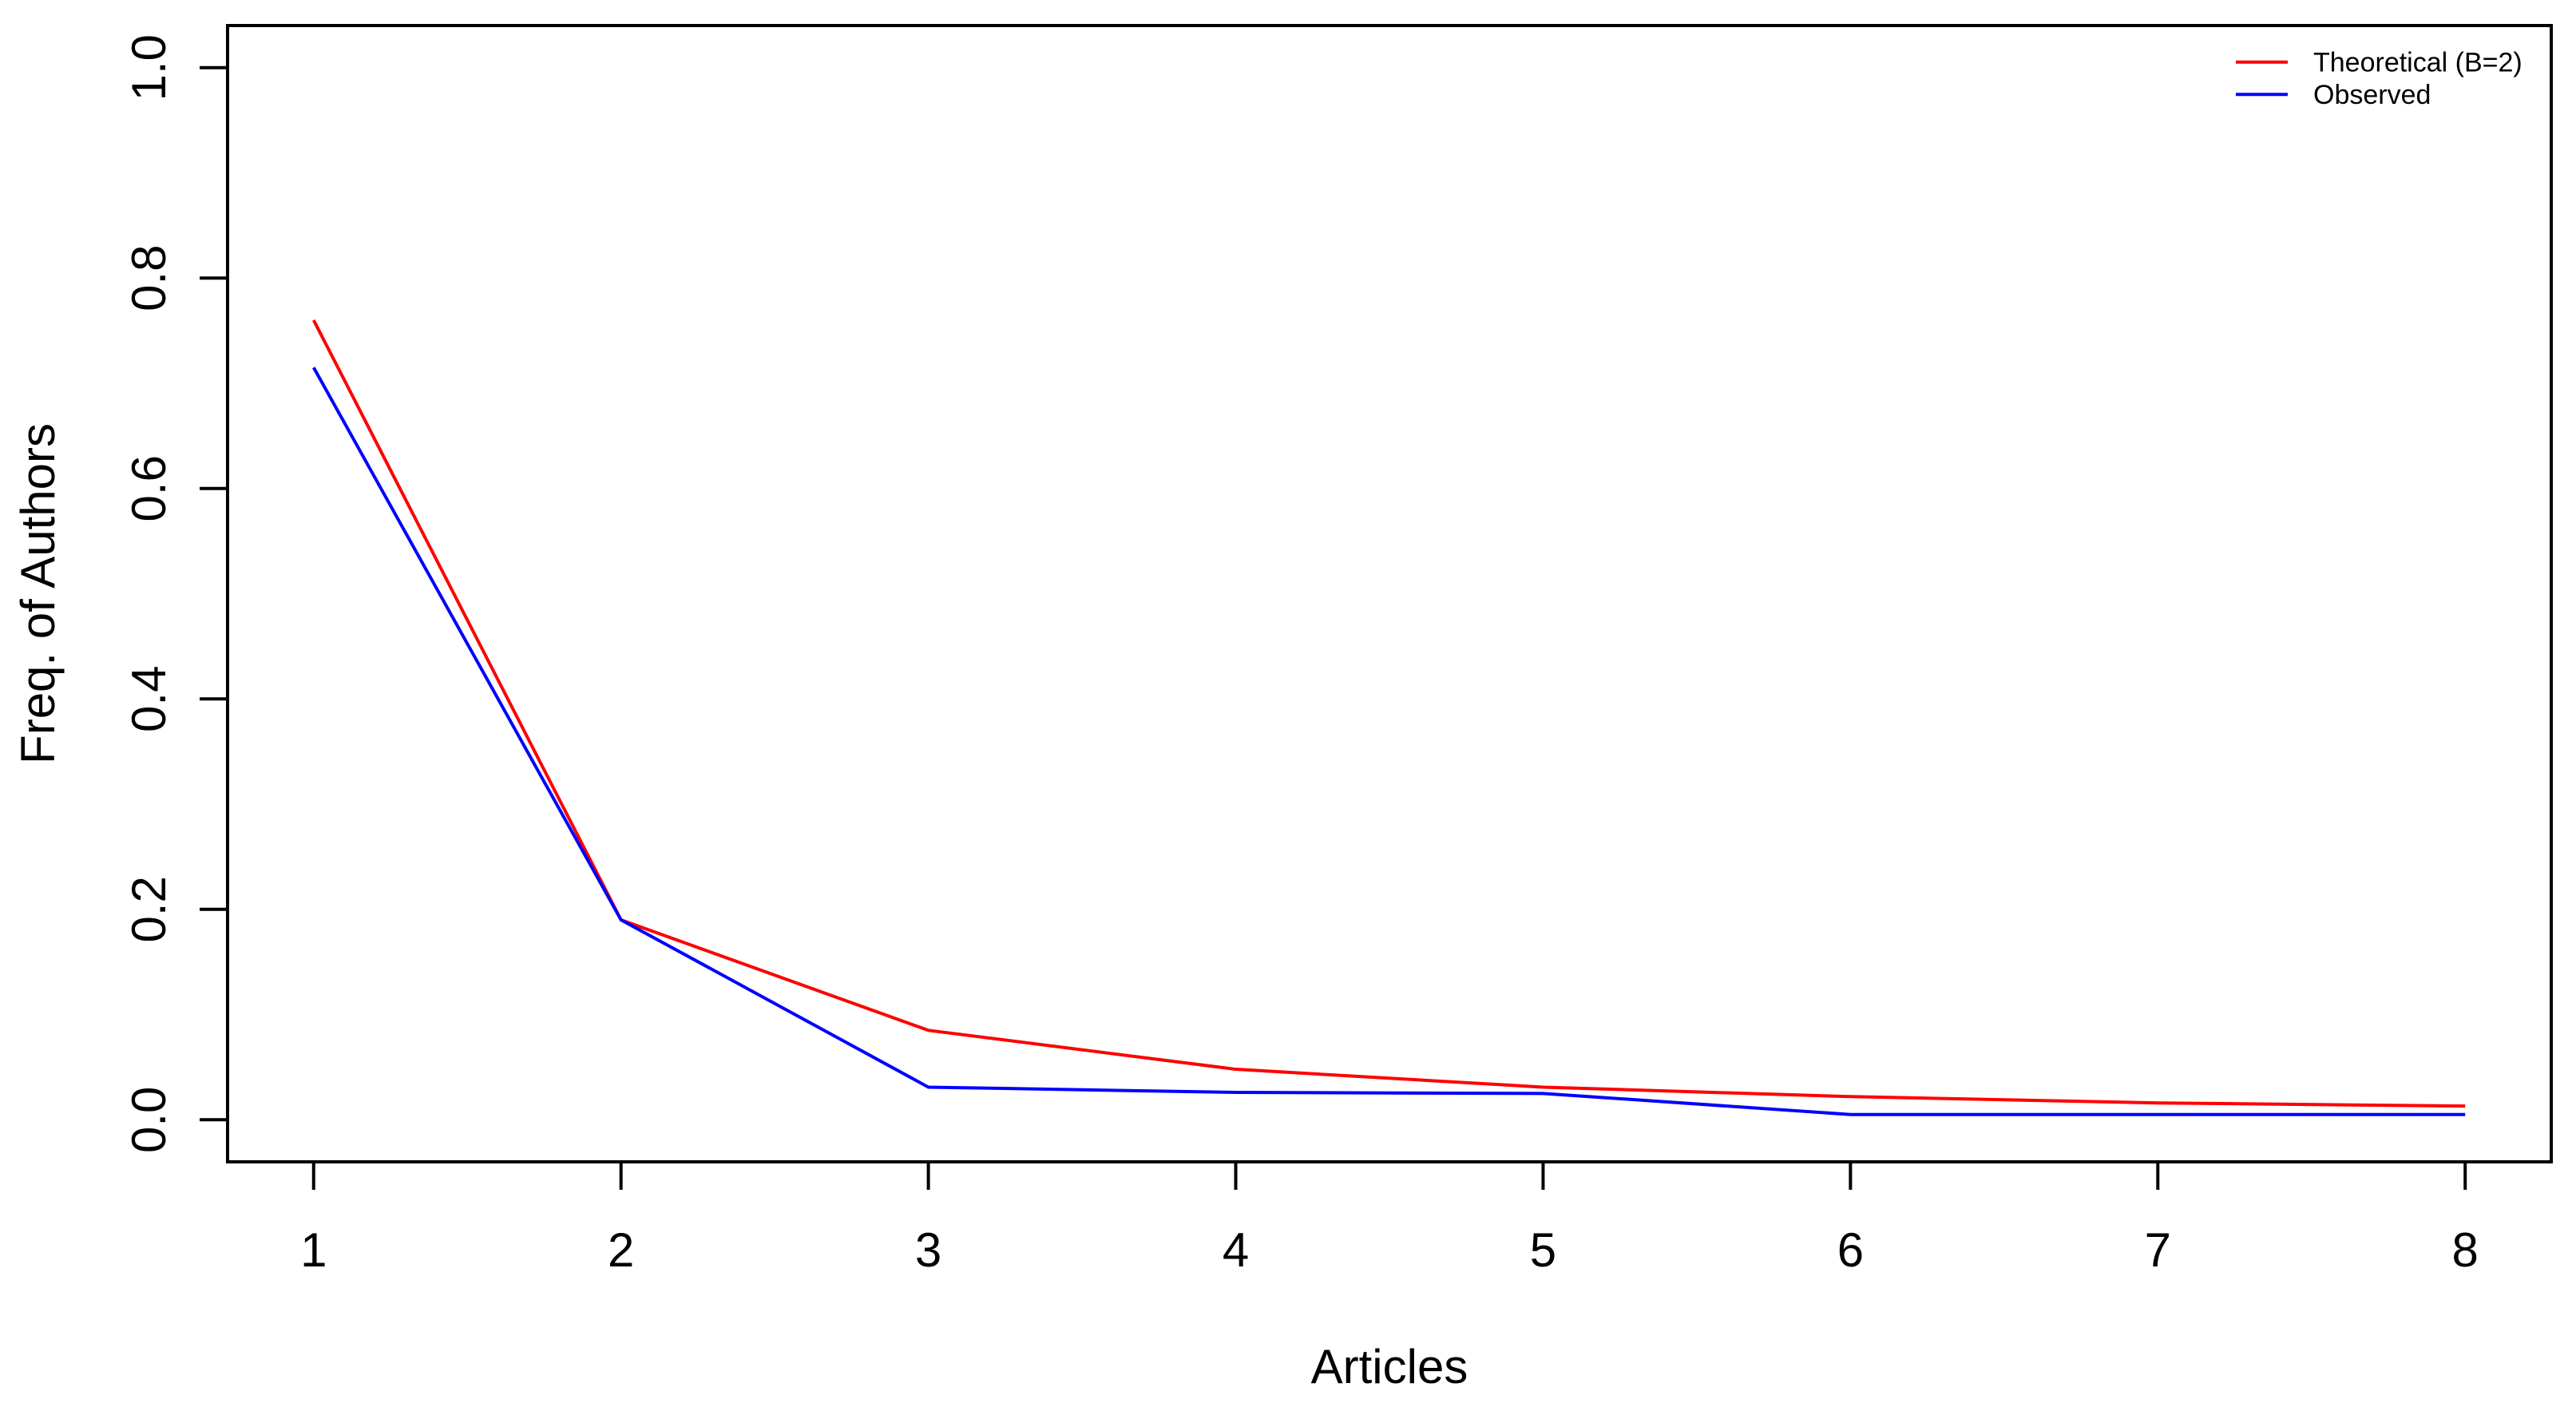 The image size is (2576, 1403). What do you see at coordinates (149, 67) in the screenshot?
I see `y-axis-tick-label: 1.0` at bounding box center [149, 67].